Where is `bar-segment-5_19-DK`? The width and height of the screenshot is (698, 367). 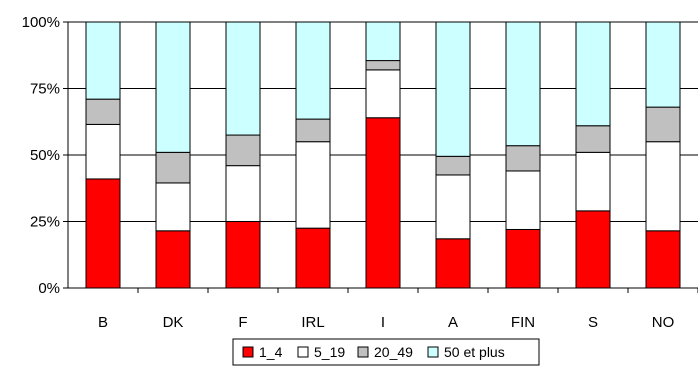 bar-segment-5_19-DK is located at coordinates (173, 207).